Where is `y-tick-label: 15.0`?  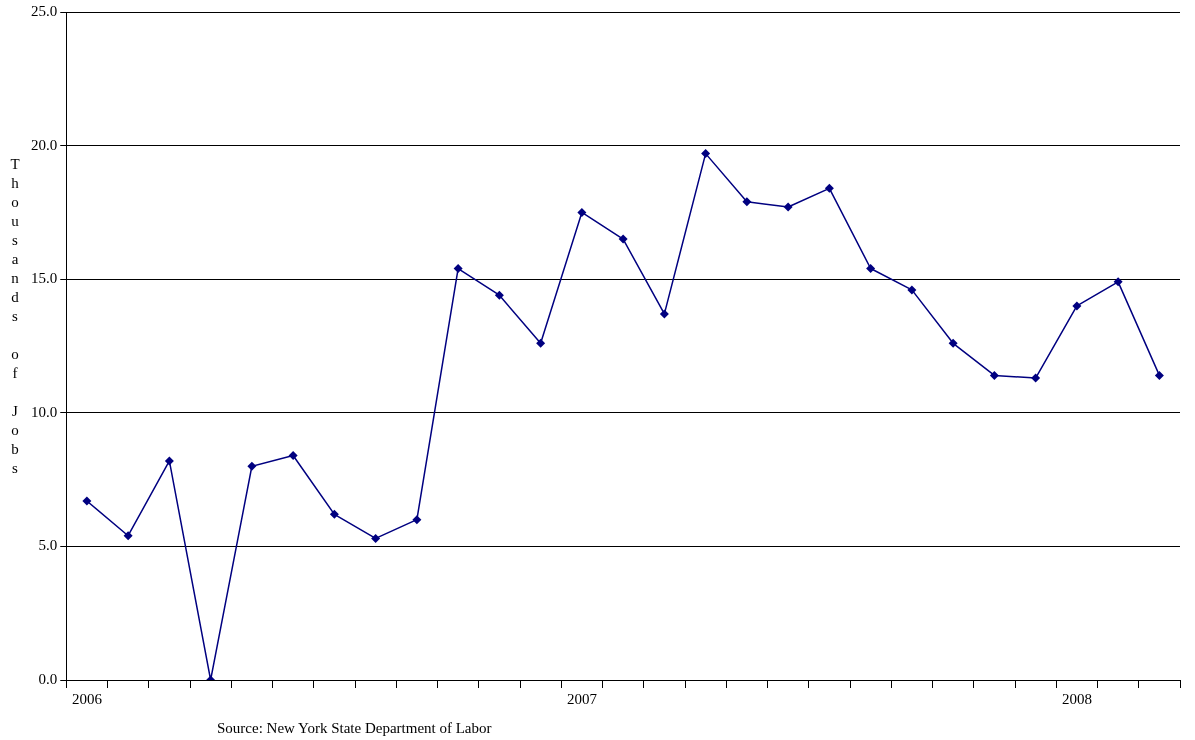 y-tick-label: 15.0 is located at coordinates (44, 278).